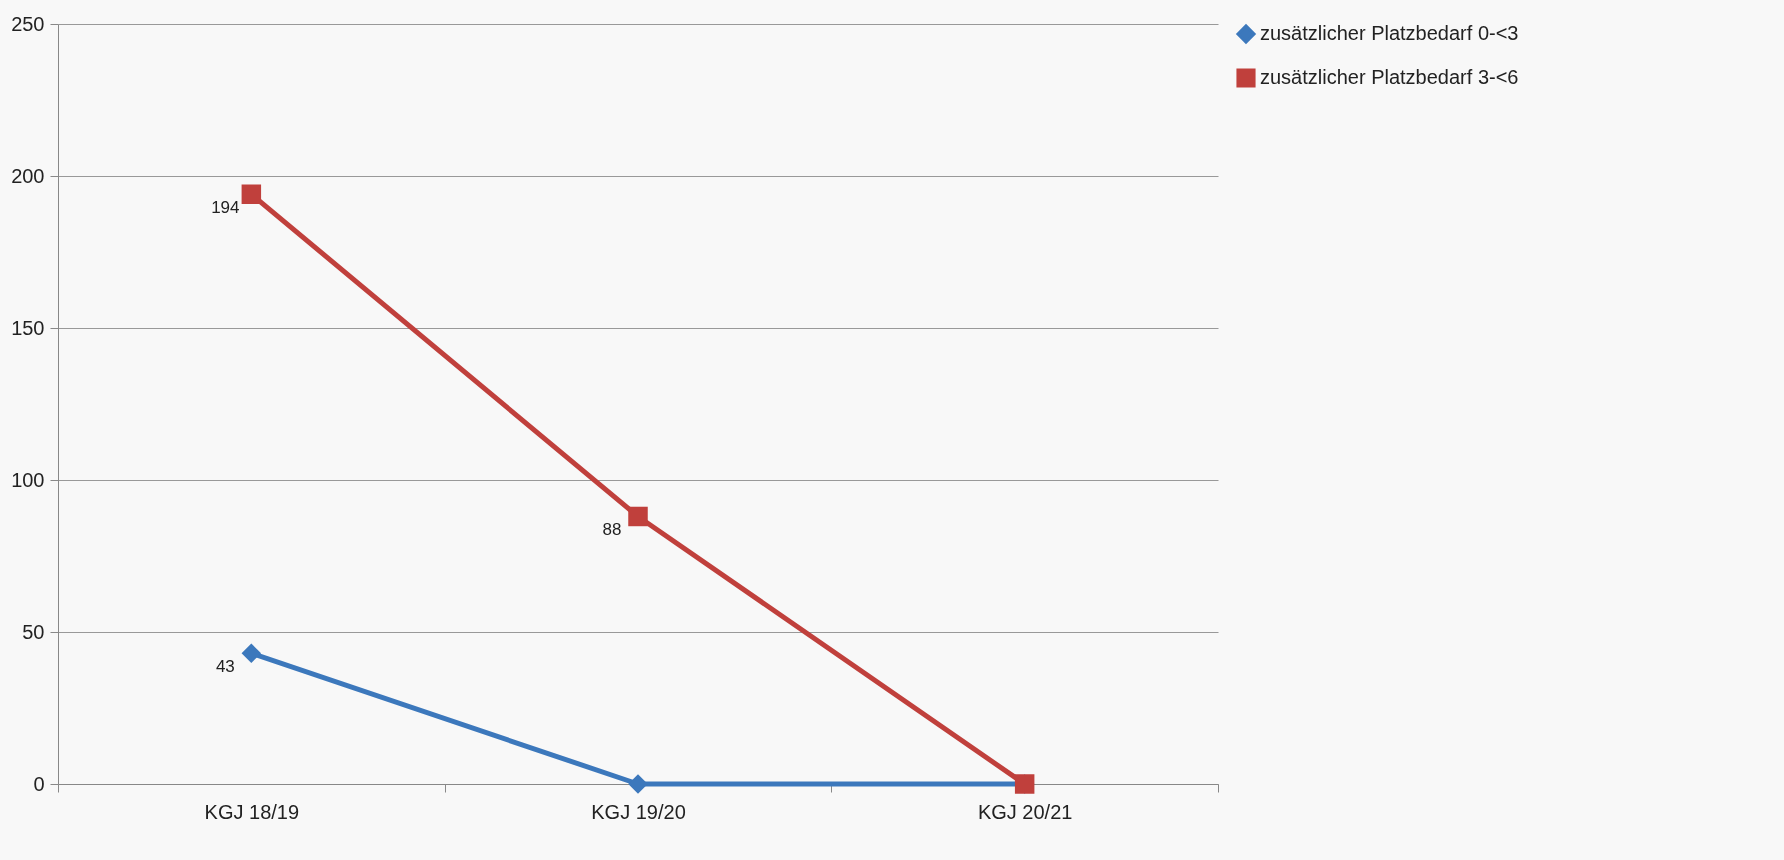 The width and height of the screenshot is (1784, 860). I want to click on data-label: 88, so click(612, 530).